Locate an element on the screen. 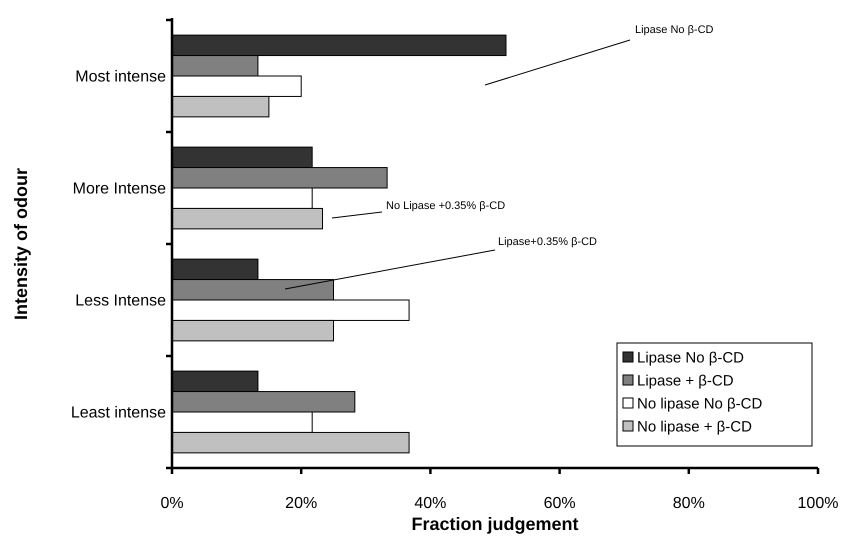 The width and height of the screenshot is (844, 536). annotation: Lipase No β-CD is located at coordinates (674, 30).